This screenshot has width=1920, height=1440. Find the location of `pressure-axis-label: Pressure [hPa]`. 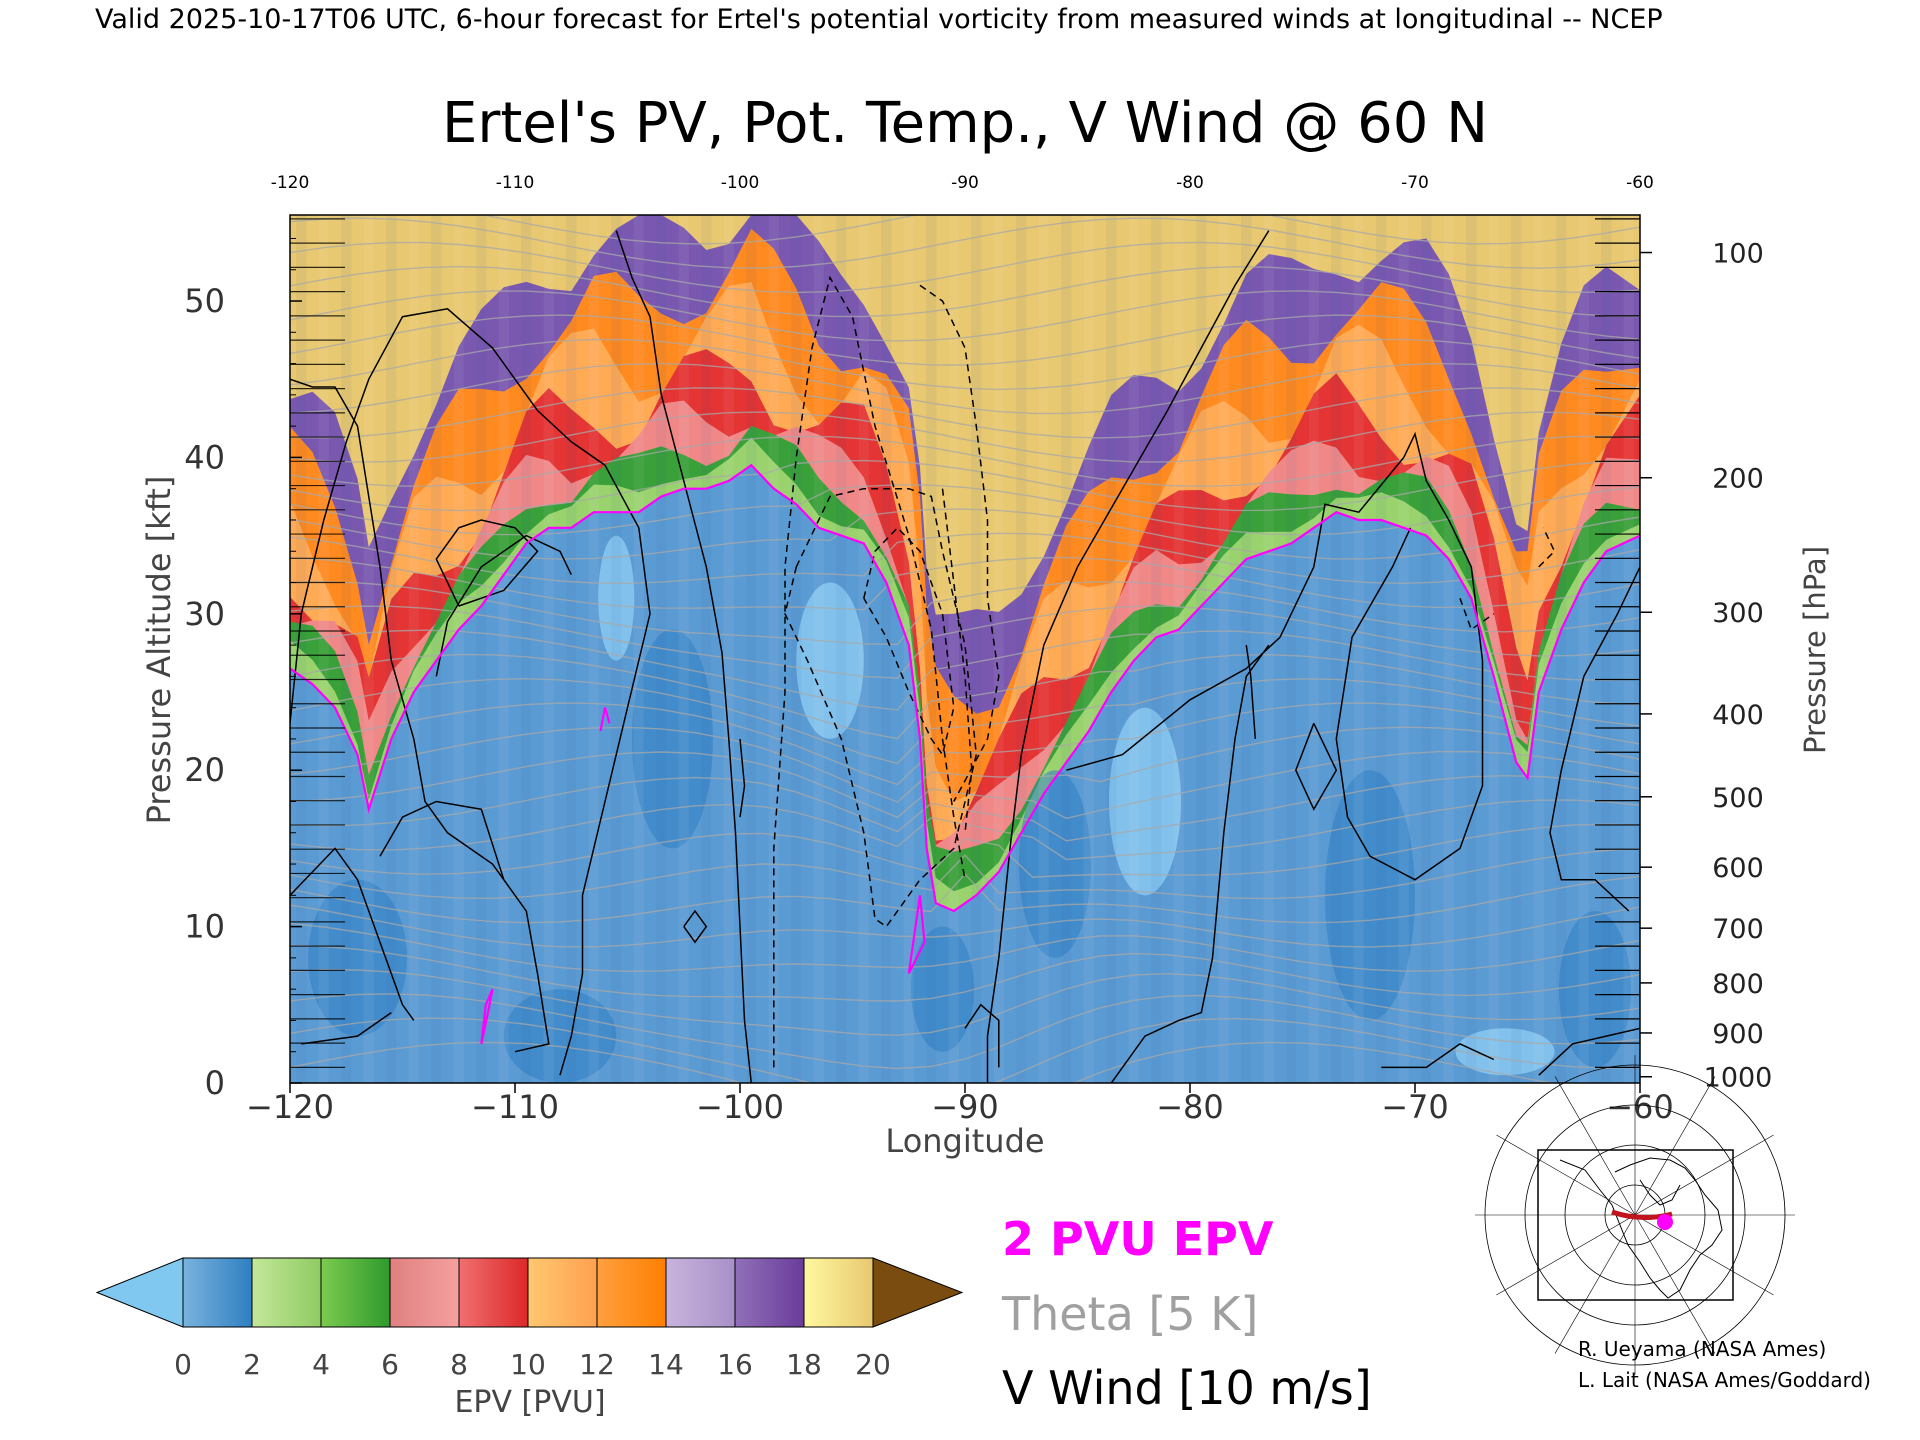

pressure-axis-label: Pressure [hPa] is located at coordinates (1815, 650).